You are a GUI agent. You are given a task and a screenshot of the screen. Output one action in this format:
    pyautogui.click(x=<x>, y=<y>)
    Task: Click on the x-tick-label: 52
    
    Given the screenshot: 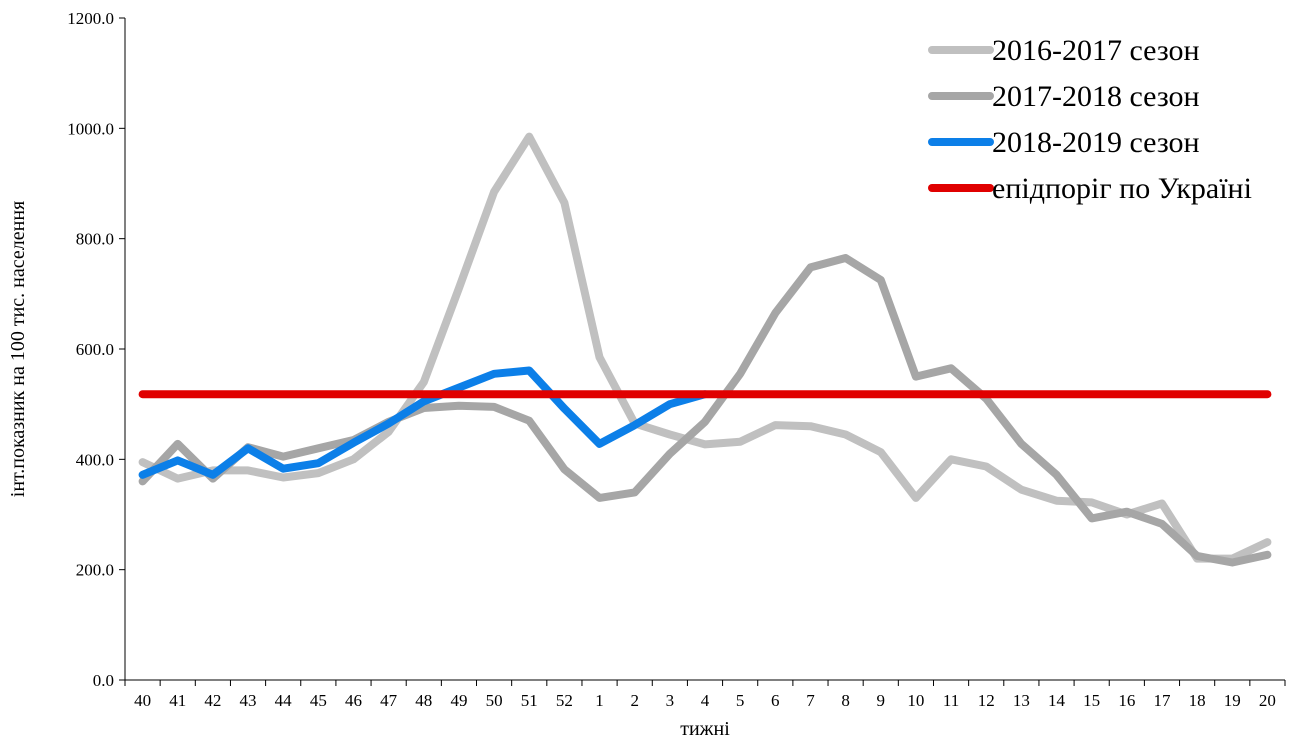 What is the action you would take?
    pyautogui.click(x=564, y=700)
    